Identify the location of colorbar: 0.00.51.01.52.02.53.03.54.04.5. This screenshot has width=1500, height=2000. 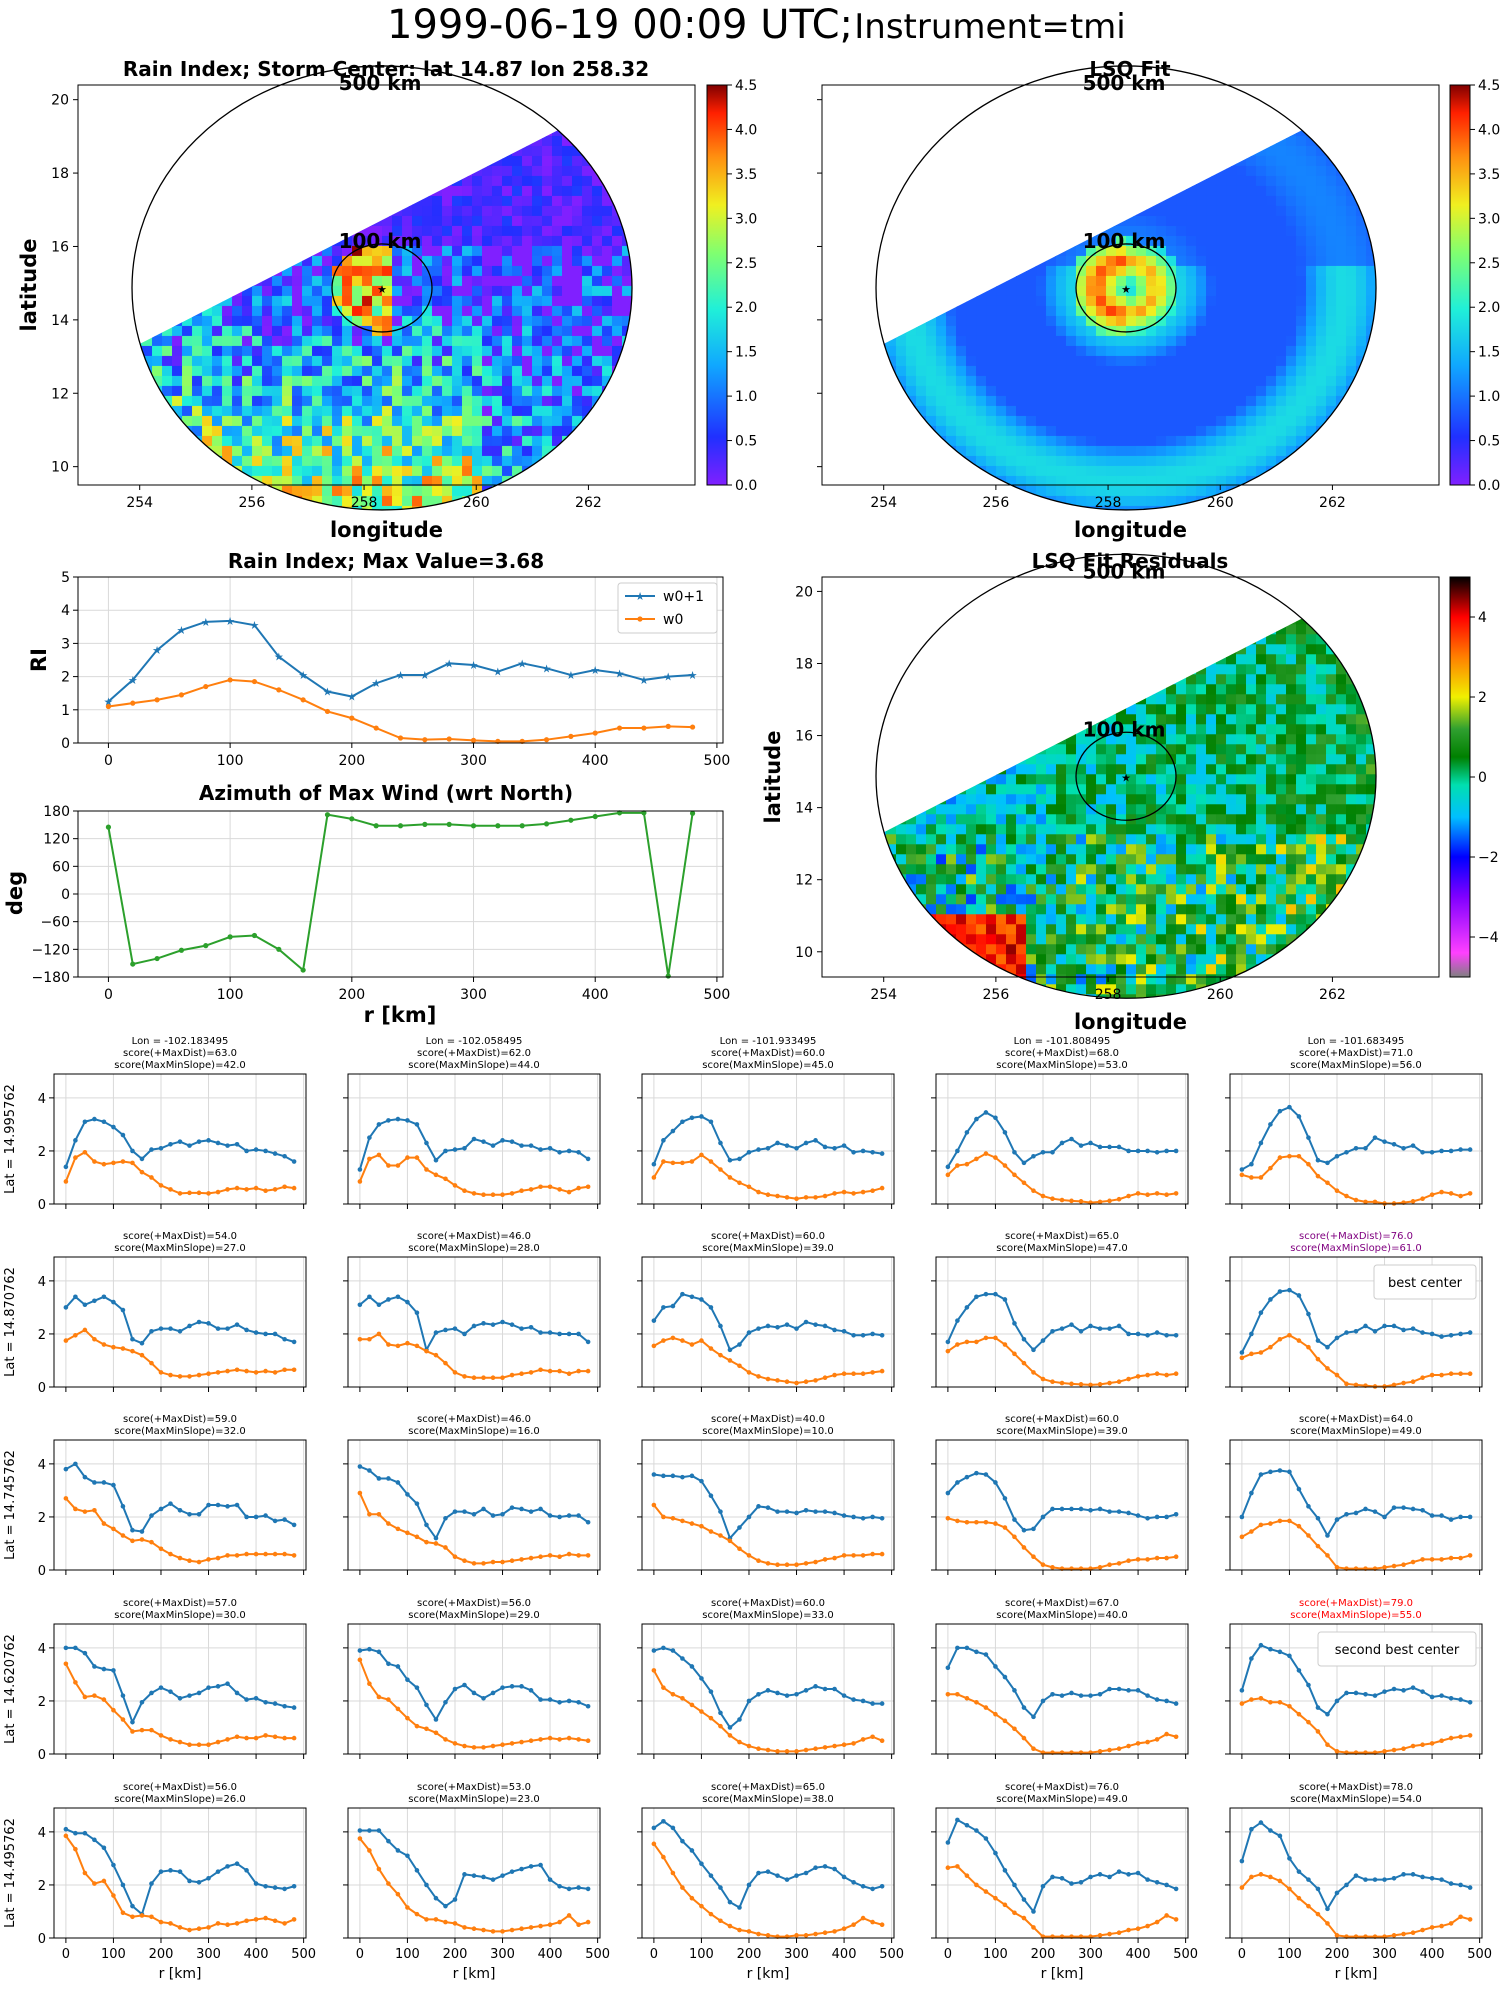
(1474, 286).